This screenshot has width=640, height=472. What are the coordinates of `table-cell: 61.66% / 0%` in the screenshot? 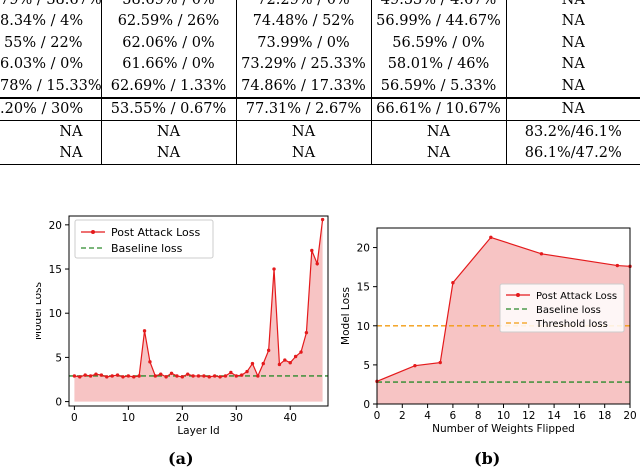 It's located at (169, 64).